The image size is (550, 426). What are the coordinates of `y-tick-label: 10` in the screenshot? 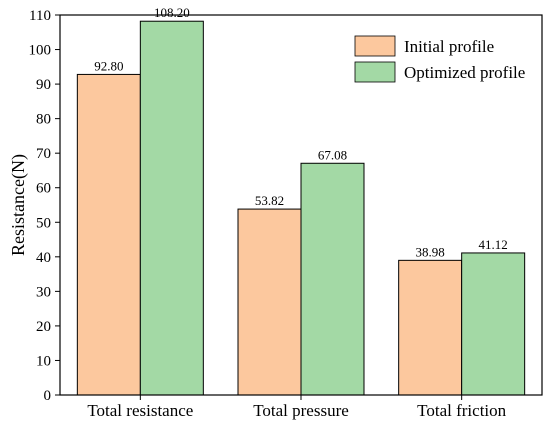 It's located at (43, 361).